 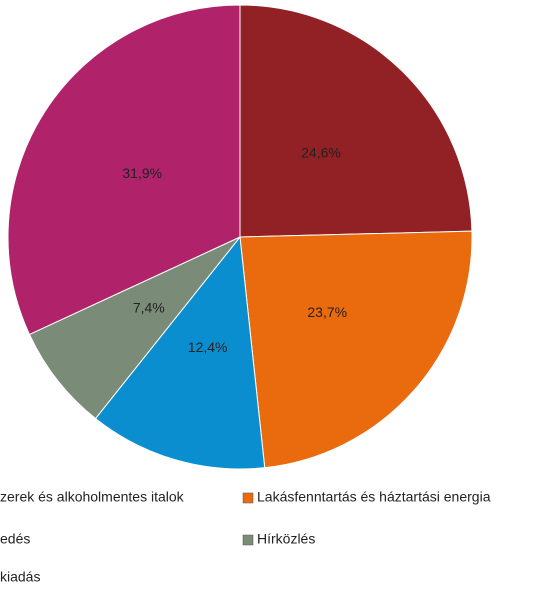 I want to click on data-label: 7,4%, so click(x=149, y=307).